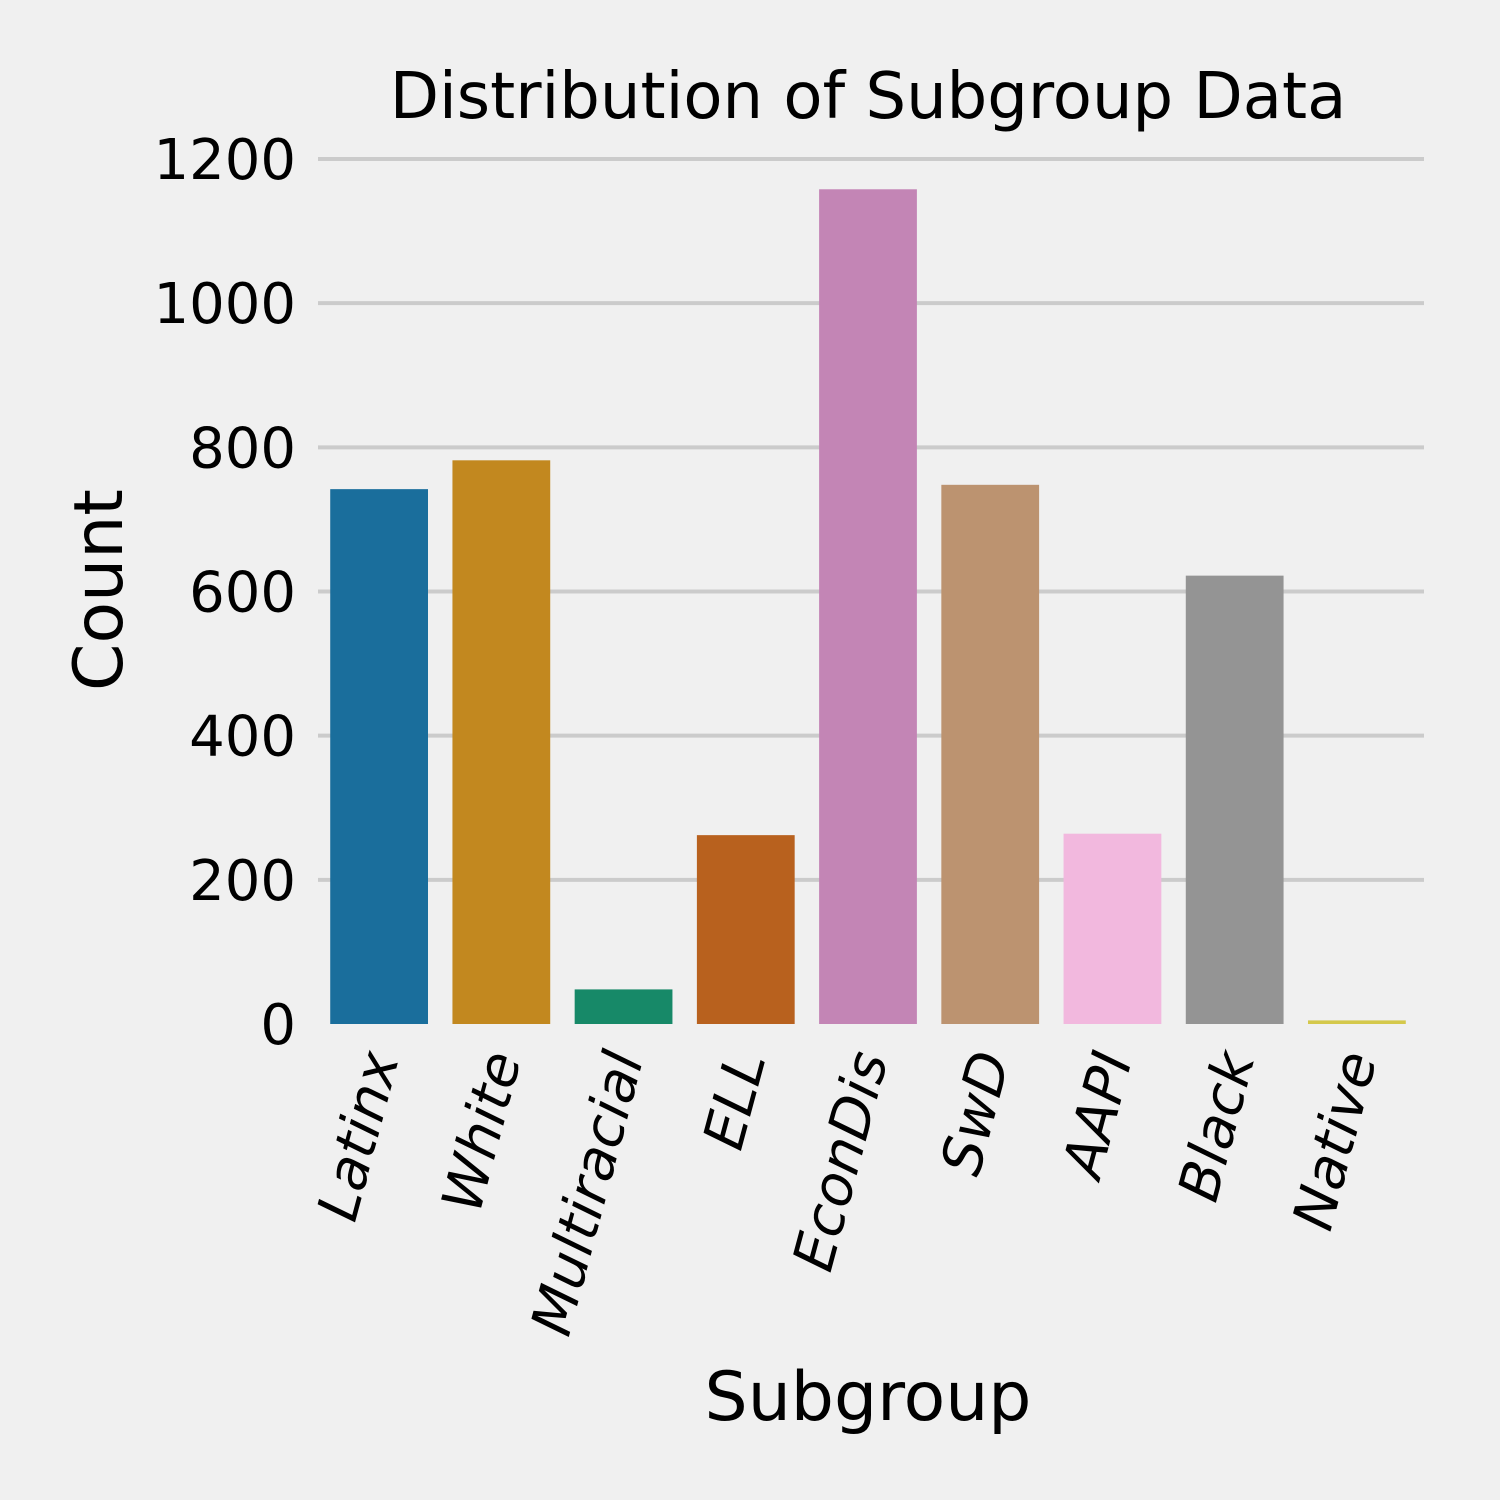 The image size is (1500, 1500). Describe the element at coordinates (976, 1113) in the screenshot. I see `x-tick-label: SwD` at that location.